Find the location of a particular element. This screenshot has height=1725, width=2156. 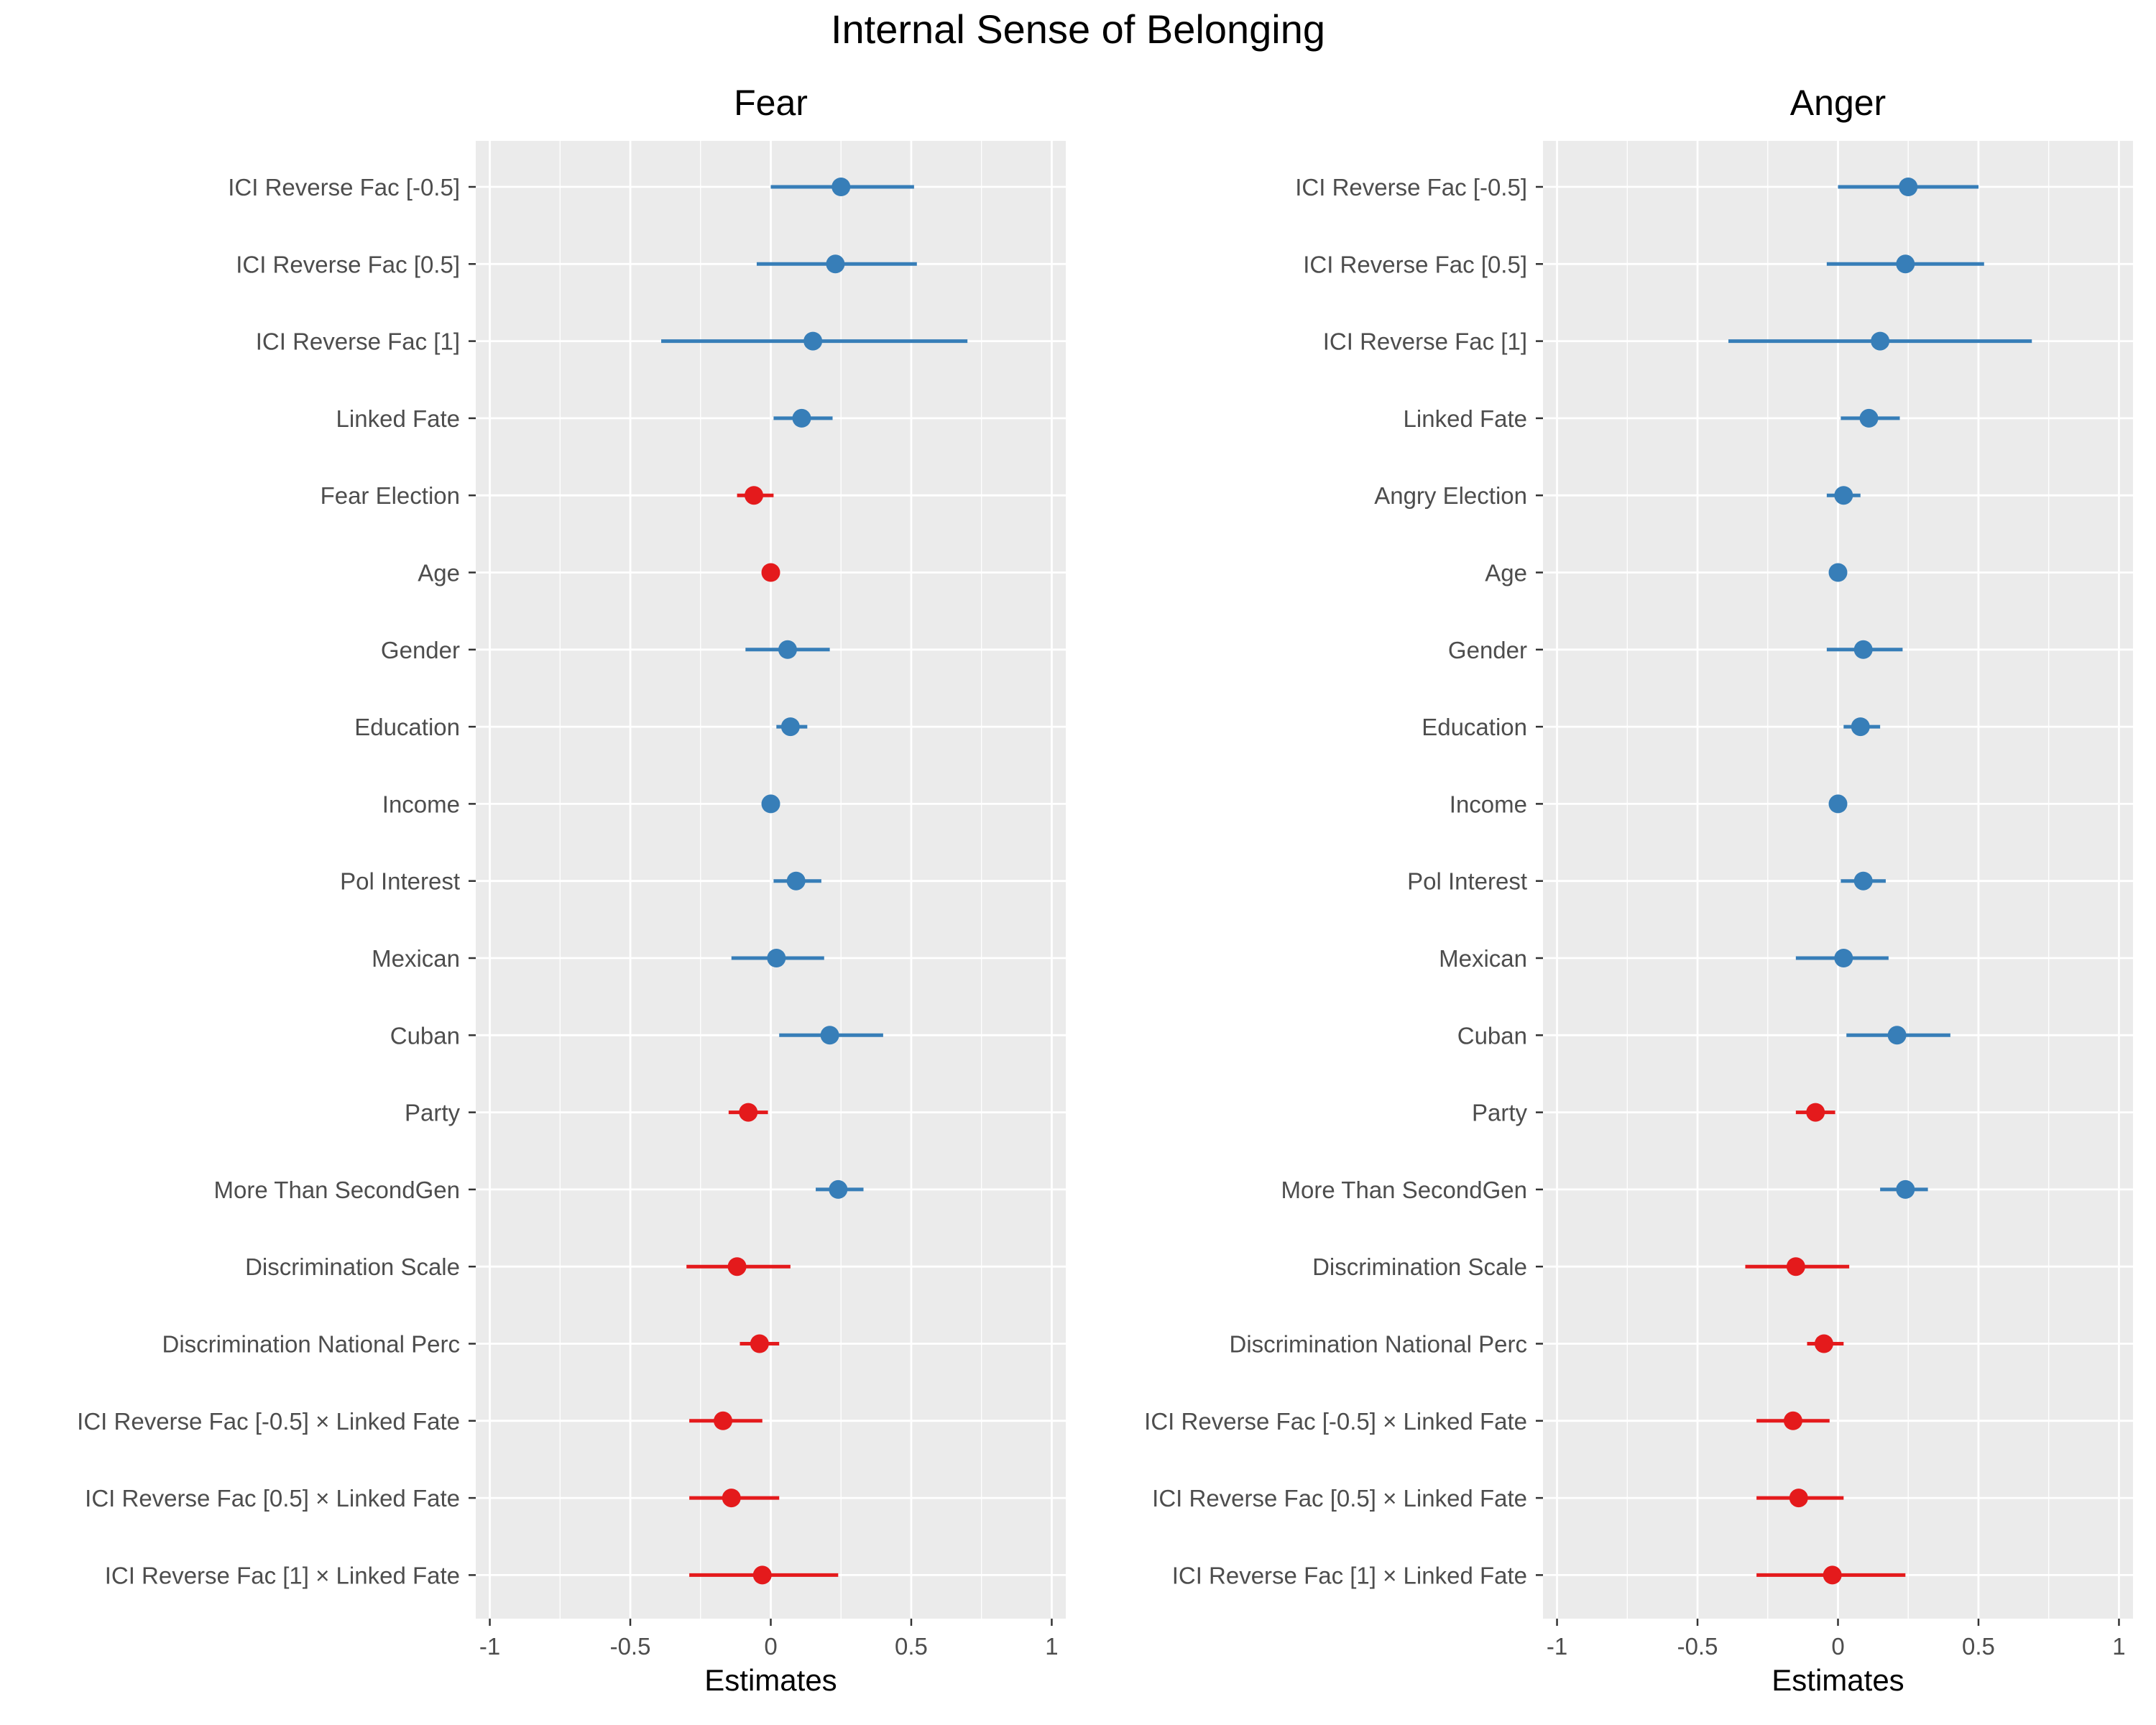

fear-x-tick-label: -0.5 is located at coordinates (630, 1646).